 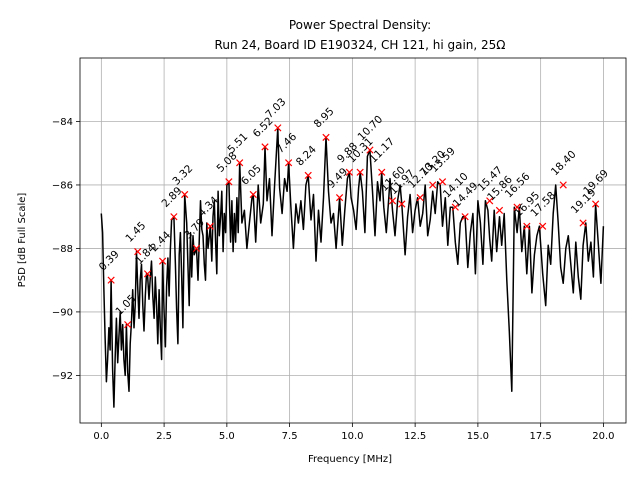 I want to click on y-tick-label: −90, so click(x=62, y=312).